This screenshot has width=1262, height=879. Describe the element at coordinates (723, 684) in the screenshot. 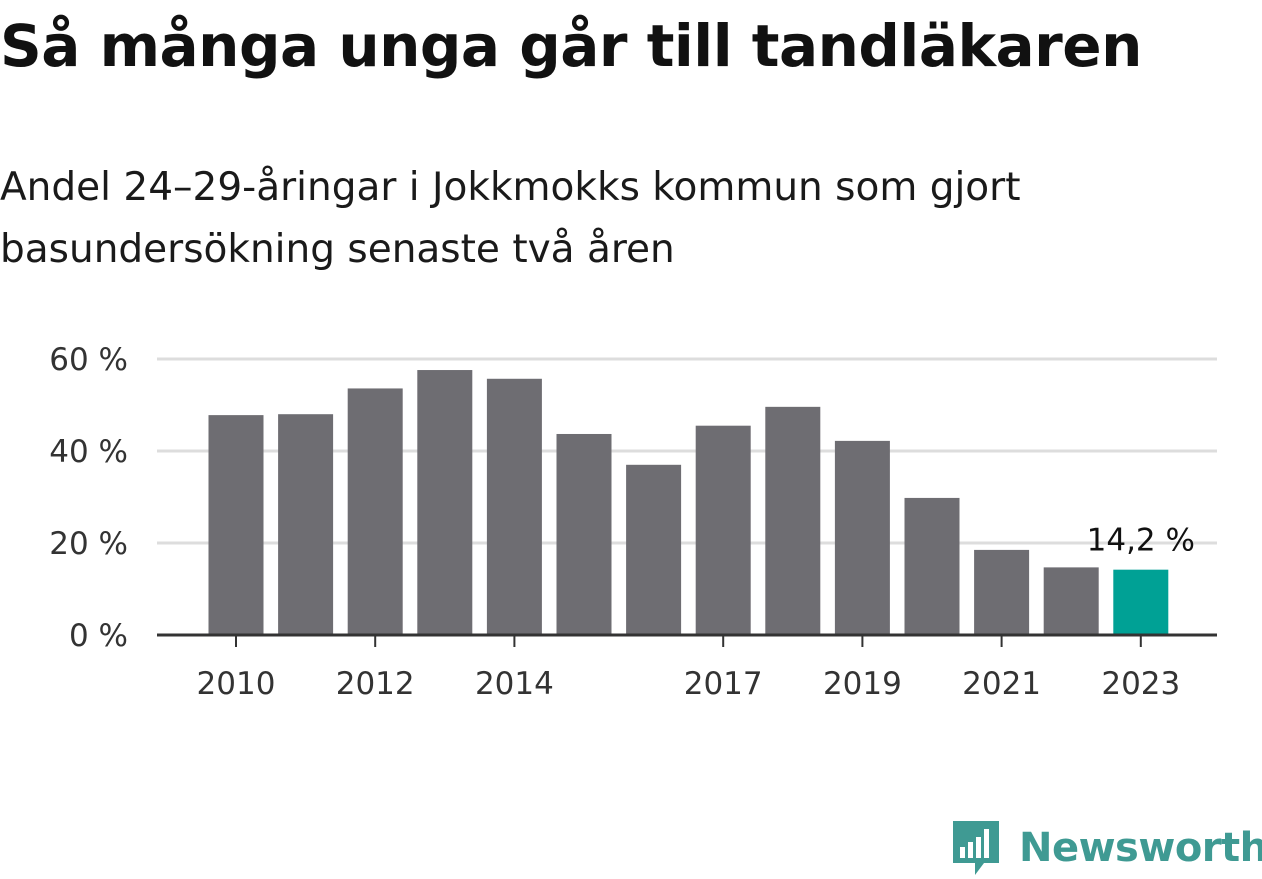

I see `x-tick-label: 2017` at that location.